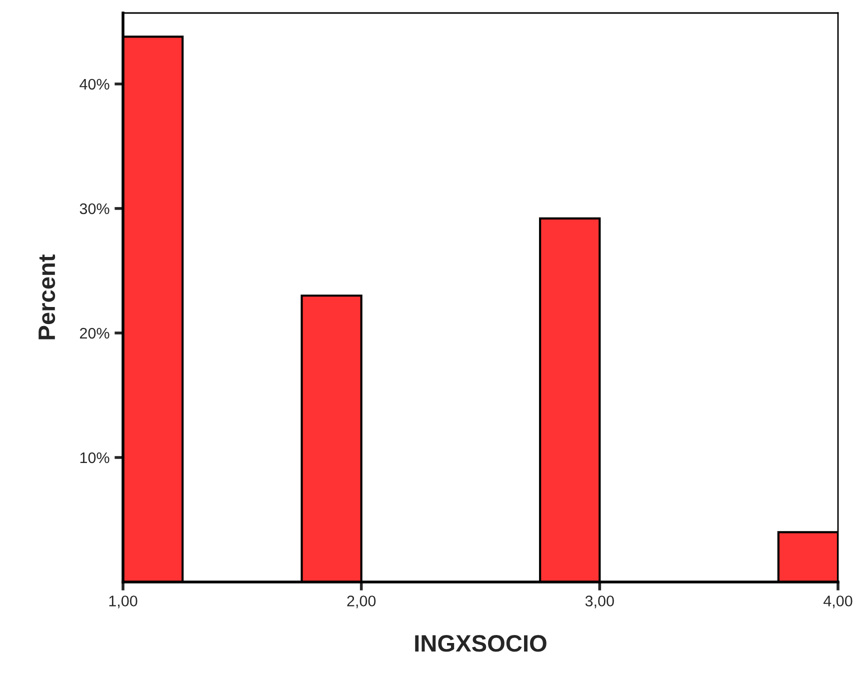 Image resolution: width=864 pixels, height=673 pixels. Describe the element at coordinates (95, 208) in the screenshot. I see `y-tick-label: 30%` at that location.